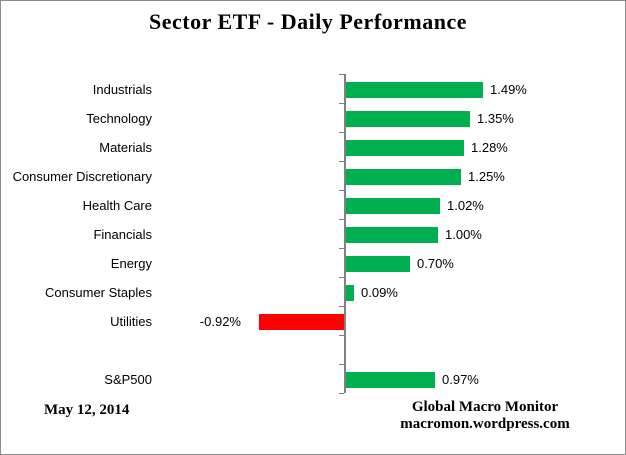 The width and height of the screenshot is (626, 455). What do you see at coordinates (408, 119) in the screenshot?
I see `bar-technology` at bounding box center [408, 119].